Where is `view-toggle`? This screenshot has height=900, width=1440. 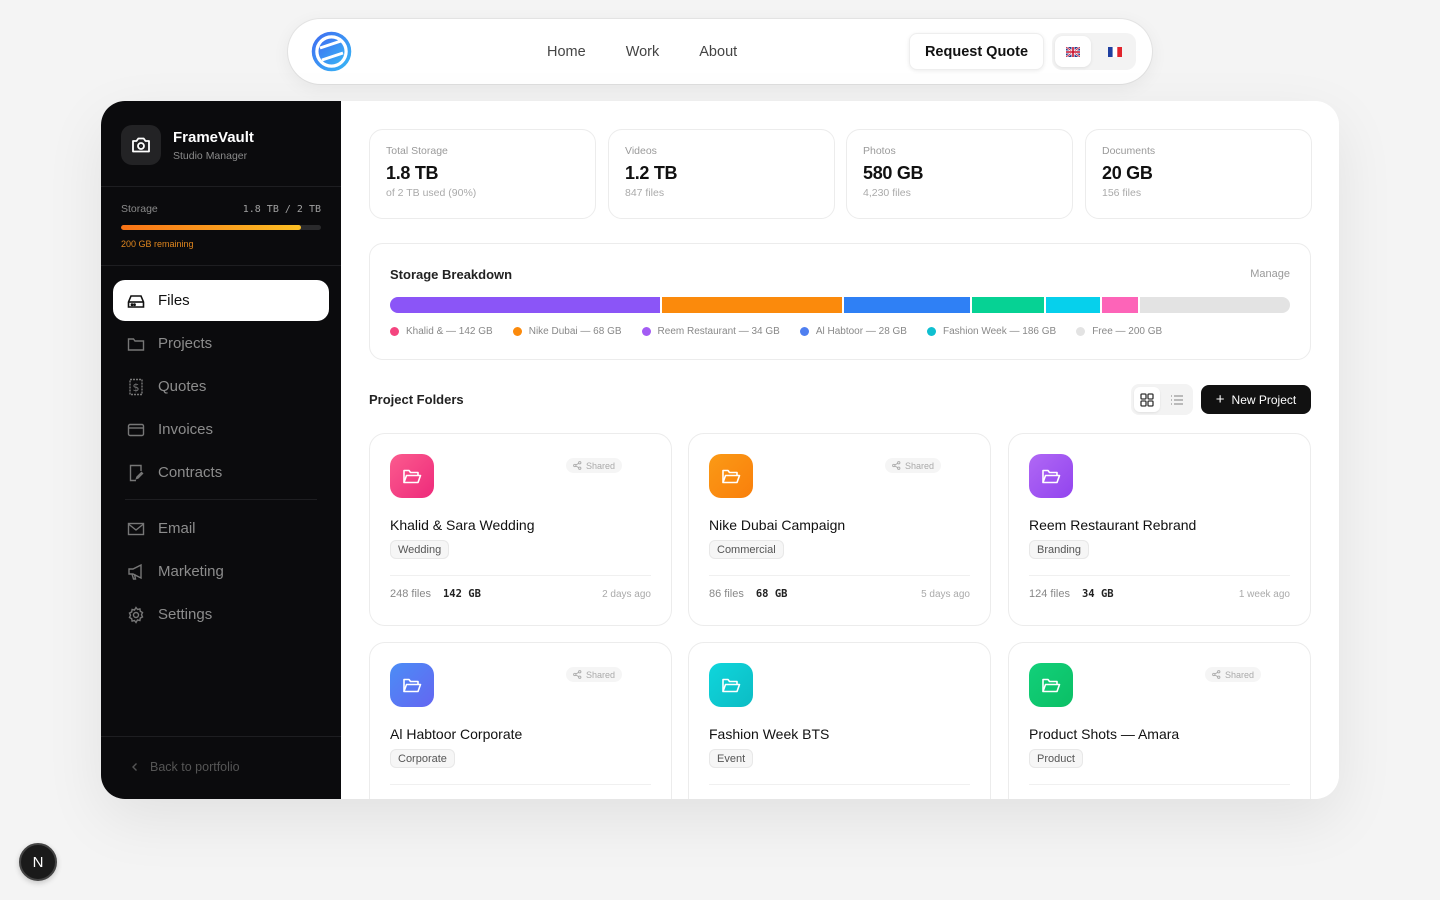 view-toggle is located at coordinates (1162, 399).